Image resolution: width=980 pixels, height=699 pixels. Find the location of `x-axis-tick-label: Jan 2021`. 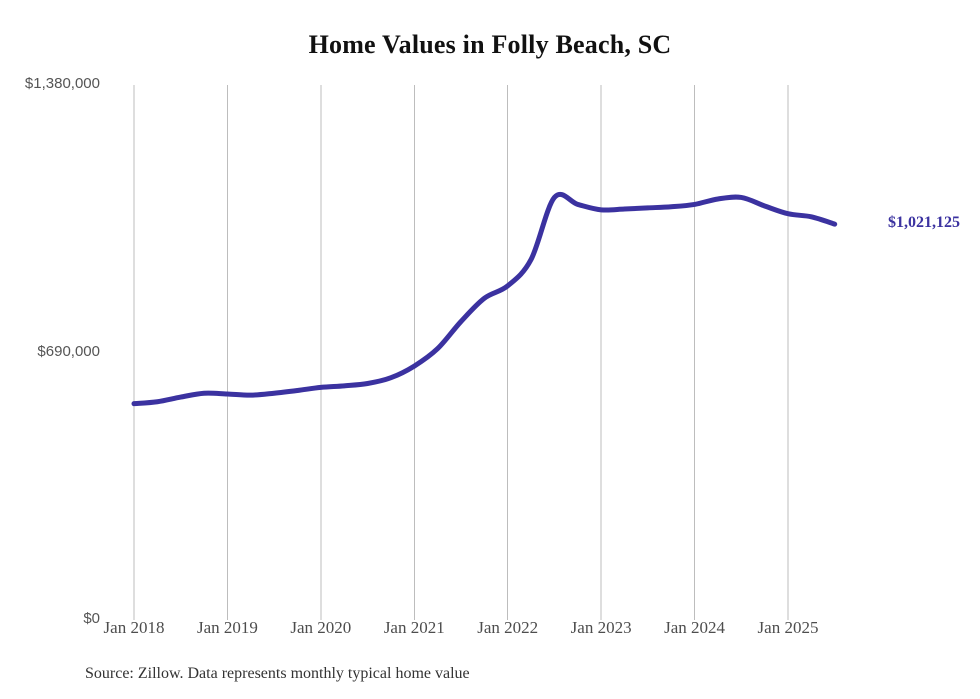

x-axis-tick-label: Jan 2021 is located at coordinates (414, 627).